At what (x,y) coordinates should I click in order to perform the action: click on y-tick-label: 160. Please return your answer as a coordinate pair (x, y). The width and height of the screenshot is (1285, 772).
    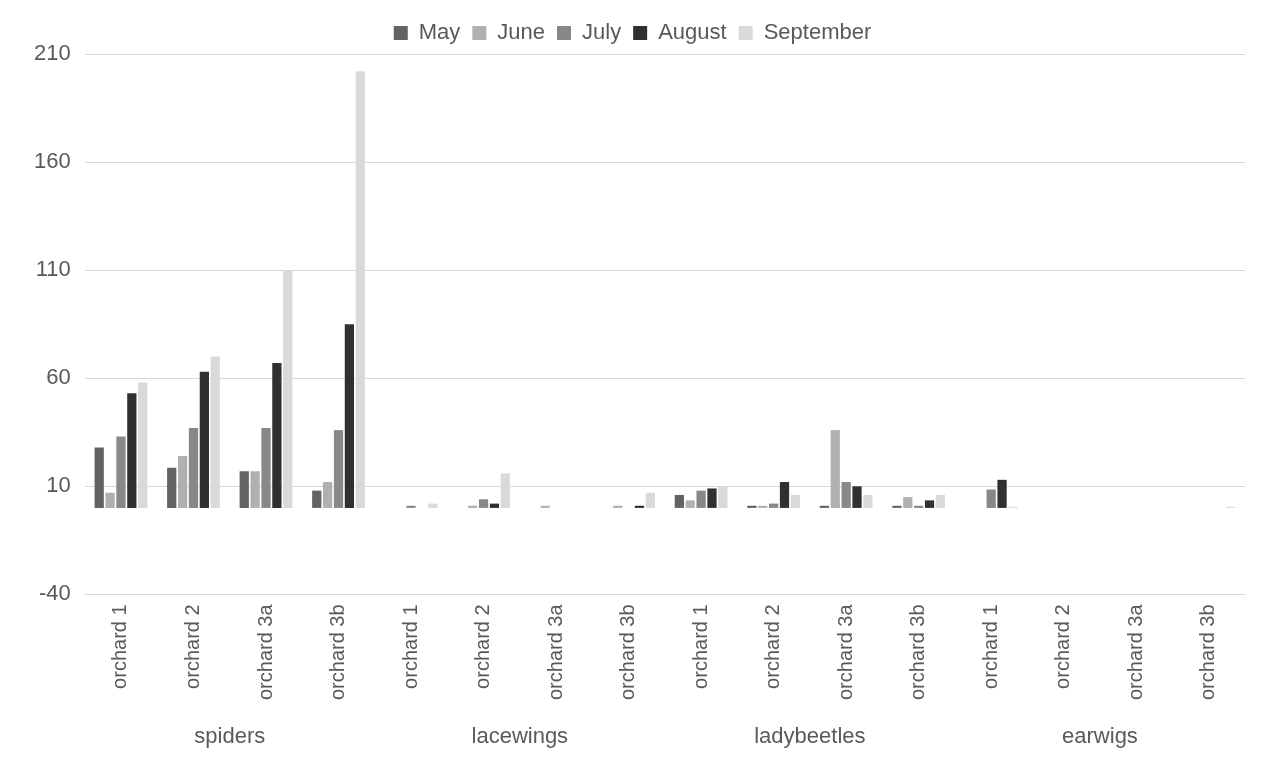
    Looking at the image, I should click on (52, 161).